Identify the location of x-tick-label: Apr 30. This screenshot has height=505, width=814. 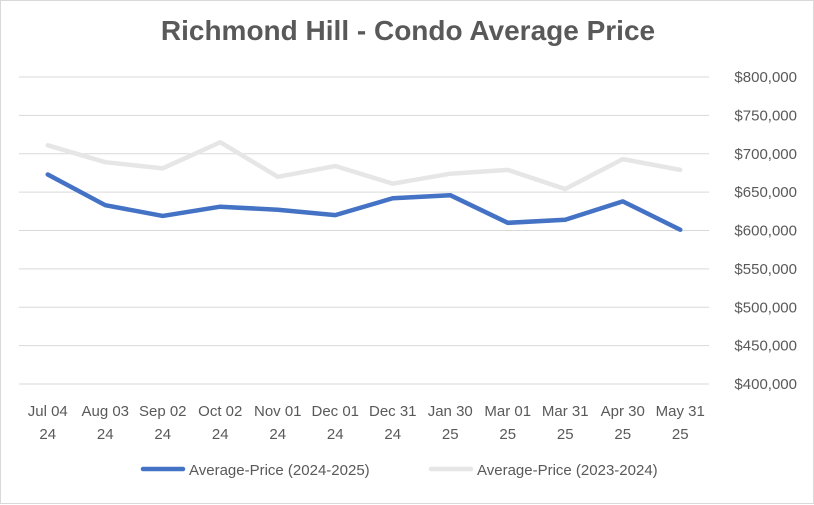
(623, 411).